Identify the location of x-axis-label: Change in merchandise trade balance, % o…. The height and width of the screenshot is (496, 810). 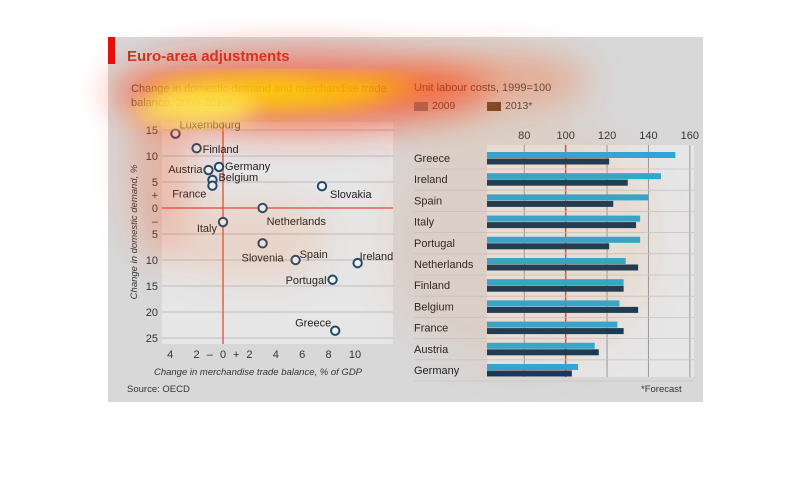
(258, 372).